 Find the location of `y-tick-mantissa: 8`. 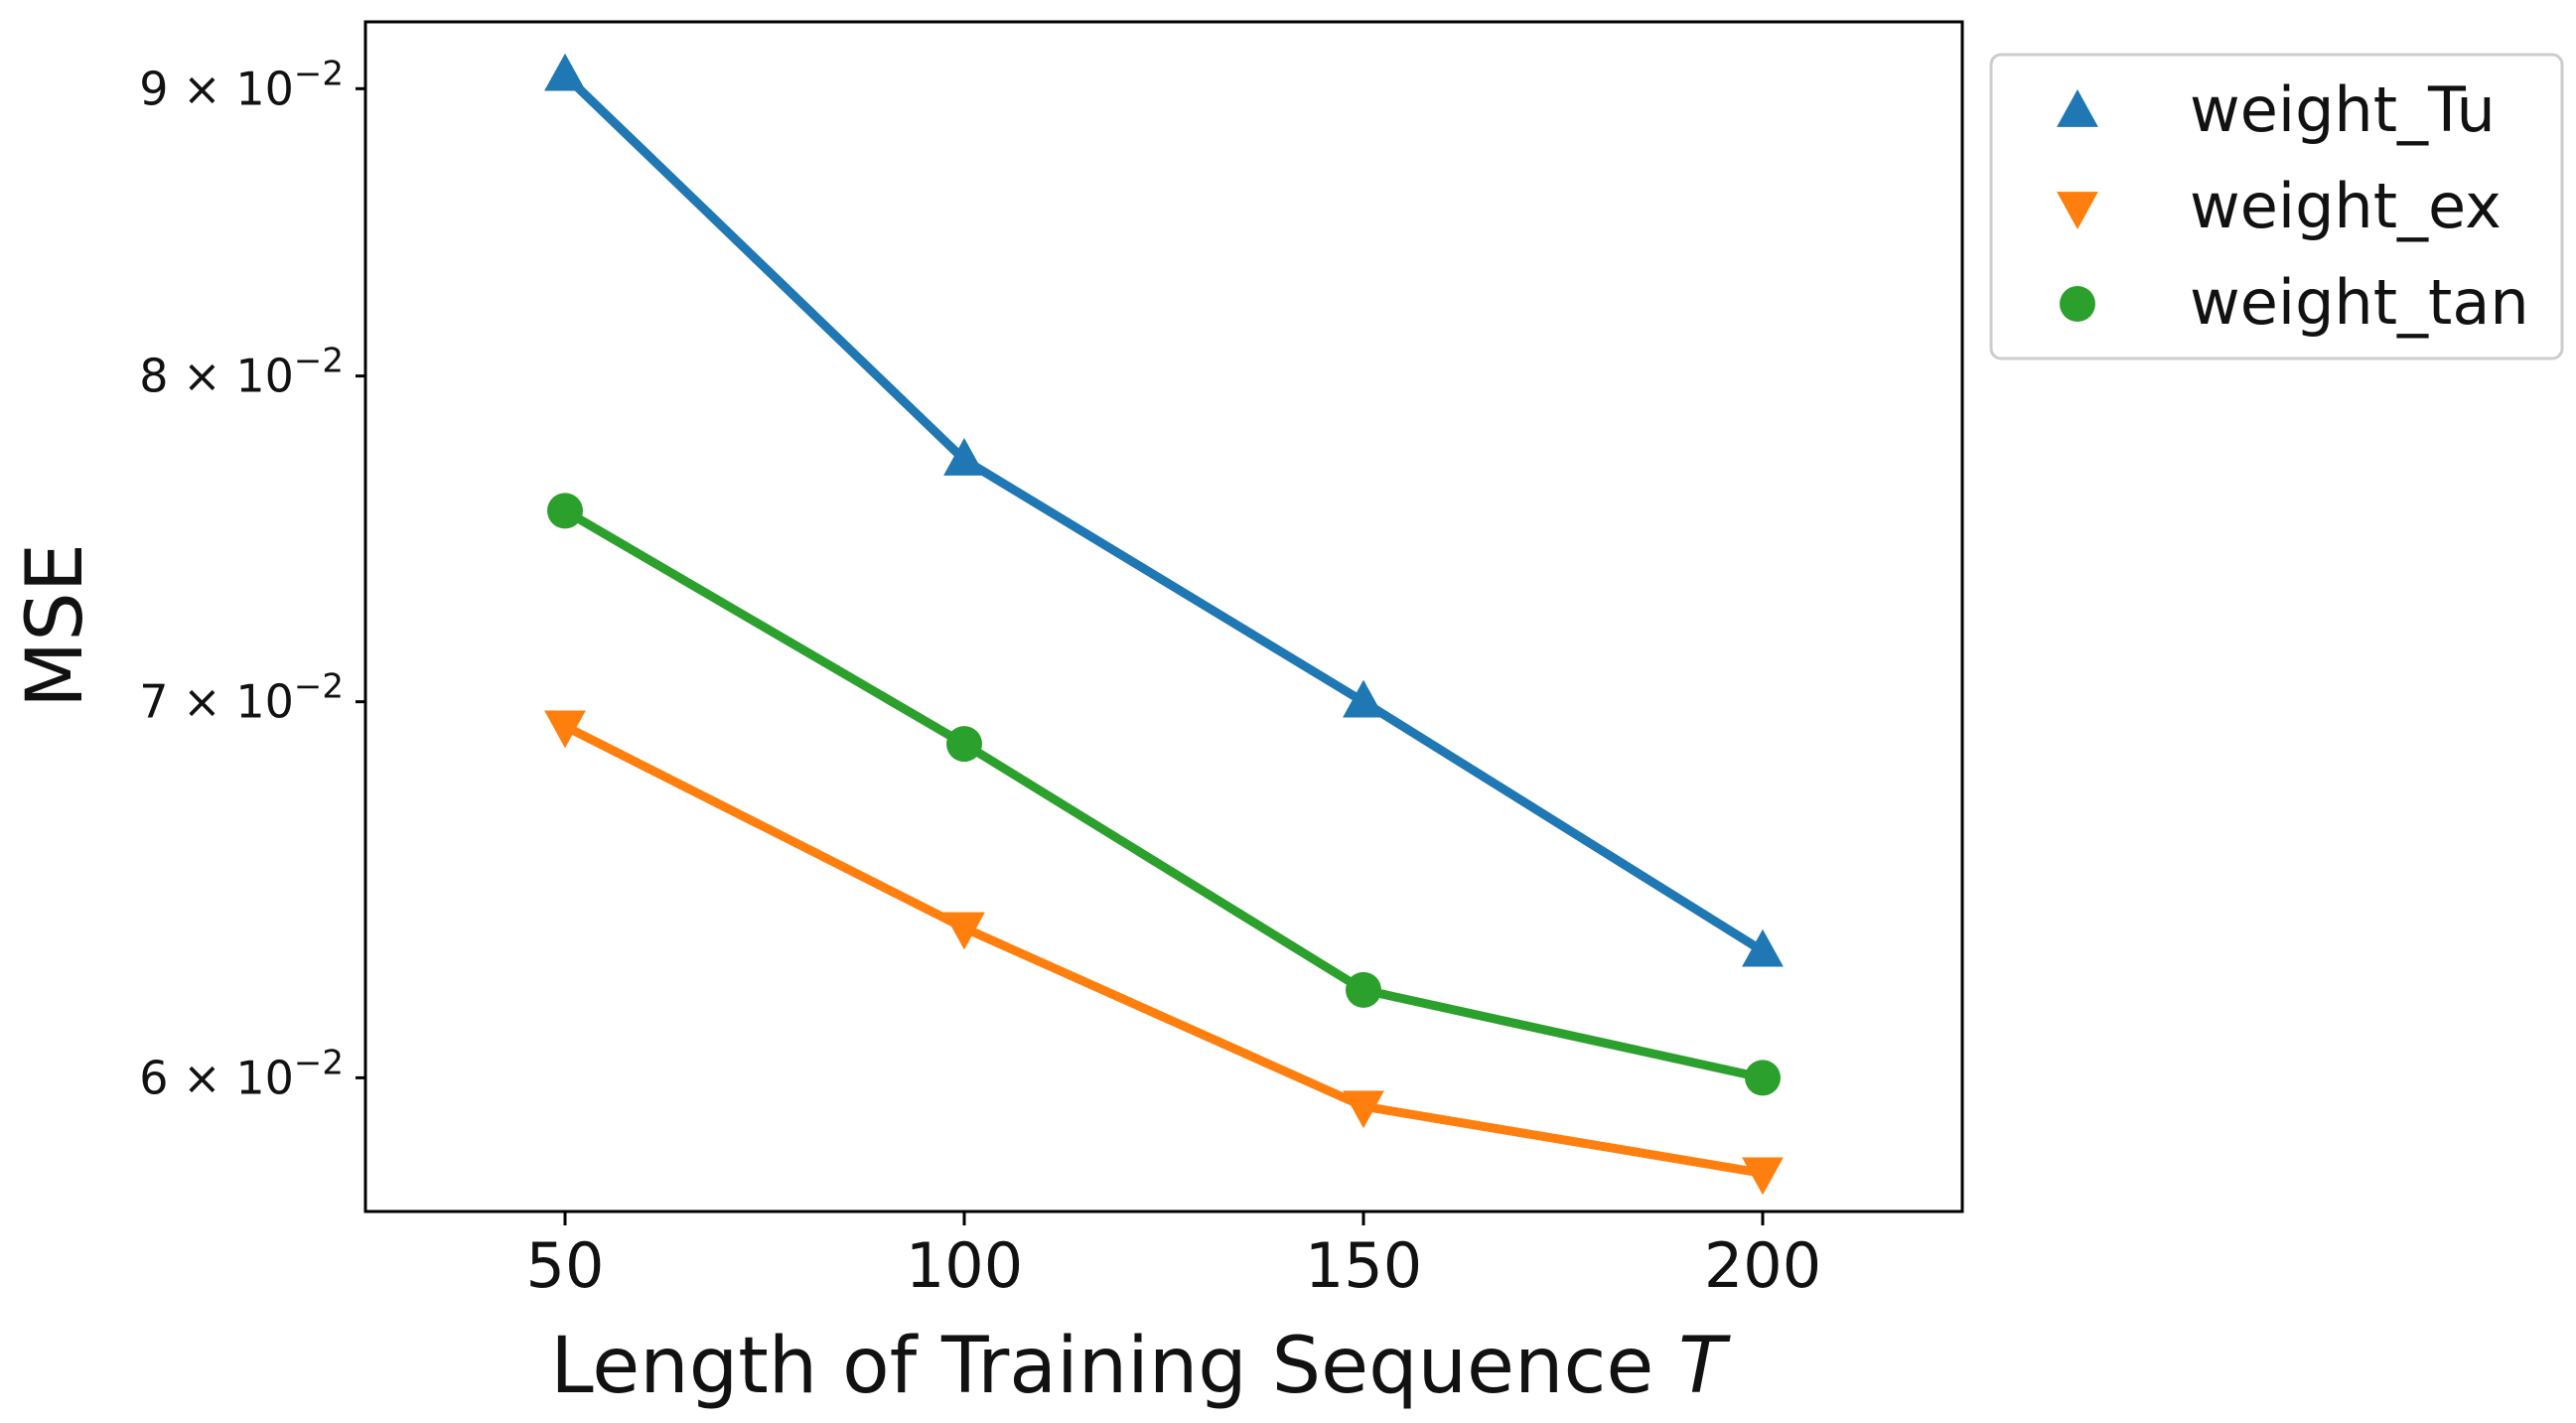

y-tick-mantissa: 8 is located at coordinates (153, 376).